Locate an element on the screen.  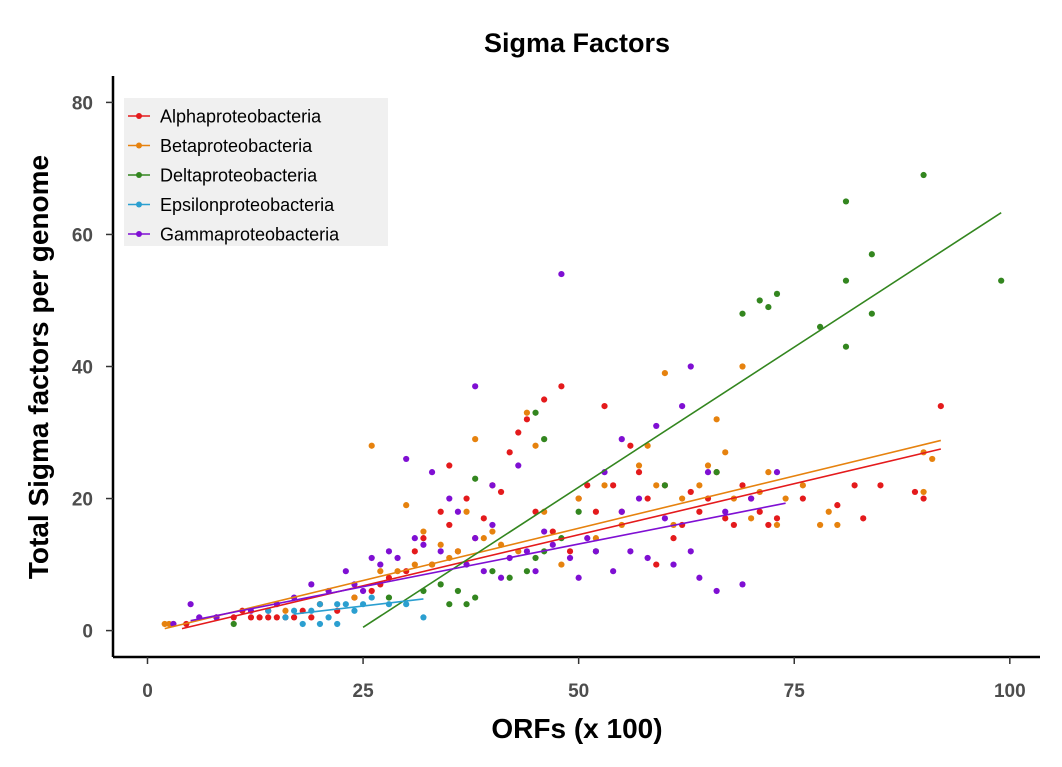
epsilonproteobacteria-series is located at coordinates (346, 611).